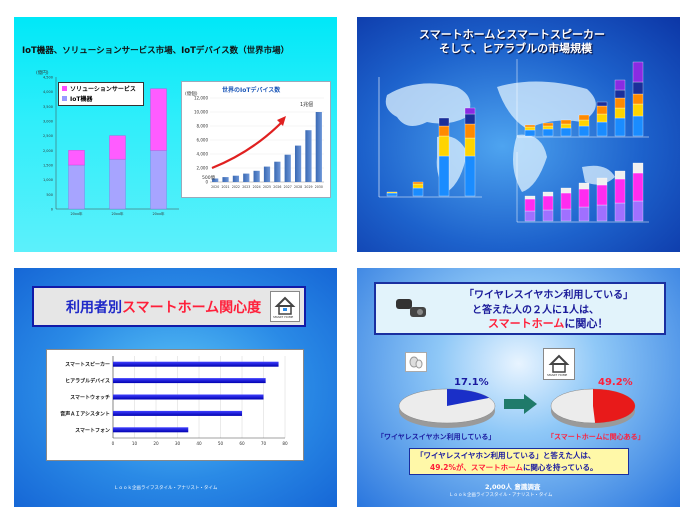 The image size is (696, 527). Describe the element at coordinates (135, 443) in the screenshot. I see `slide3-x-tick: 10` at that location.